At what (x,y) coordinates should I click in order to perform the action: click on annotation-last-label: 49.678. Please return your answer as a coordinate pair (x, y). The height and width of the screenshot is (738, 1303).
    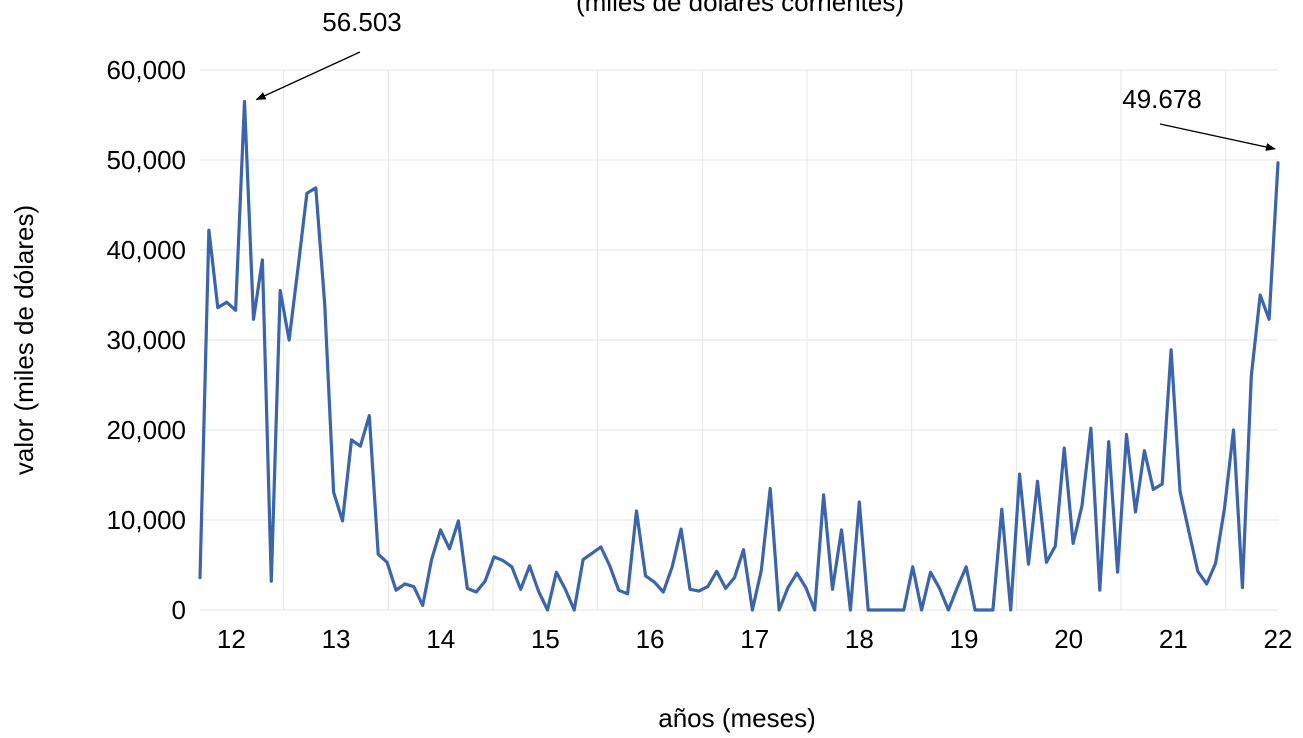
    Looking at the image, I should click on (1162, 99).